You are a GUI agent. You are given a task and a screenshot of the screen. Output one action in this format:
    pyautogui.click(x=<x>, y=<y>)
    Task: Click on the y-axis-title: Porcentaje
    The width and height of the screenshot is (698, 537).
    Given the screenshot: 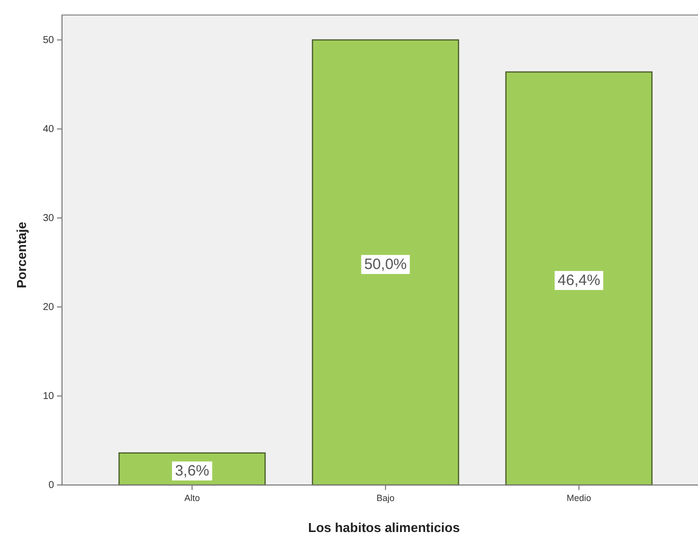 What is the action you would take?
    pyautogui.click(x=21, y=255)
    